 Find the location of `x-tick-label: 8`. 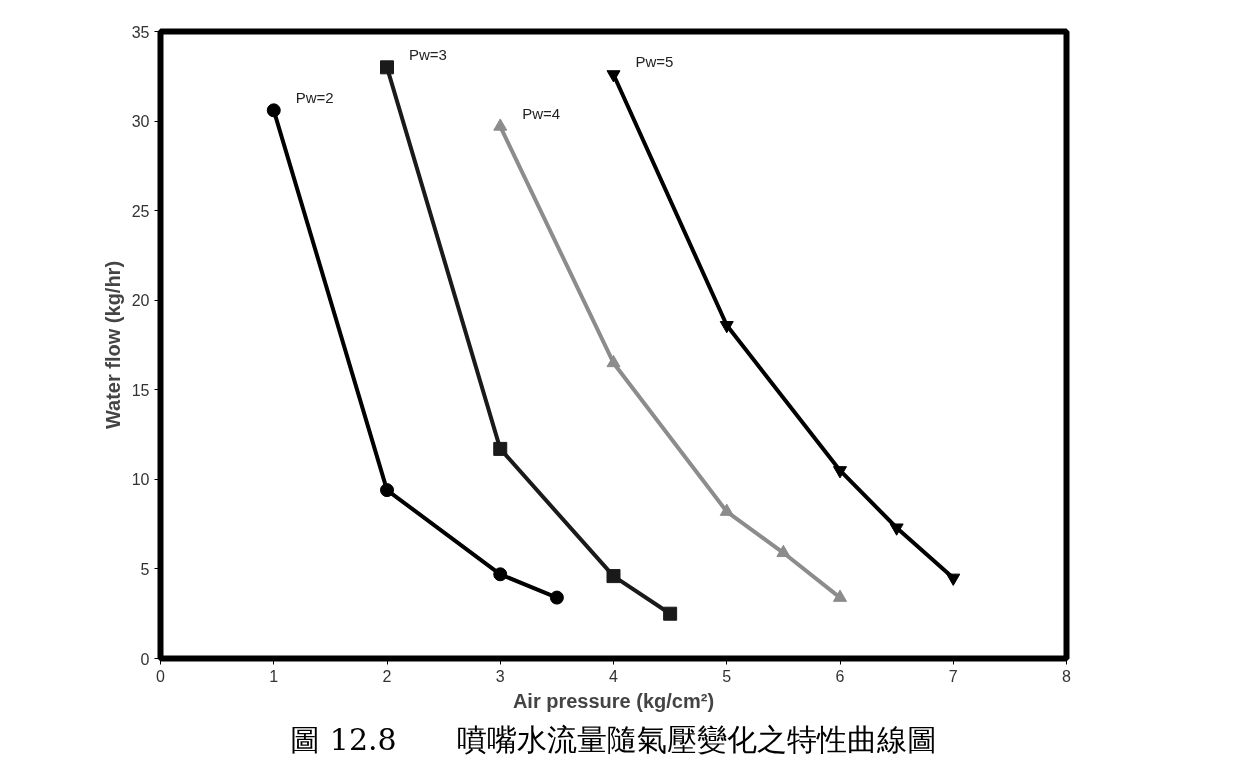

x-tick-label: 8 is located at coordinates (1067, 676).